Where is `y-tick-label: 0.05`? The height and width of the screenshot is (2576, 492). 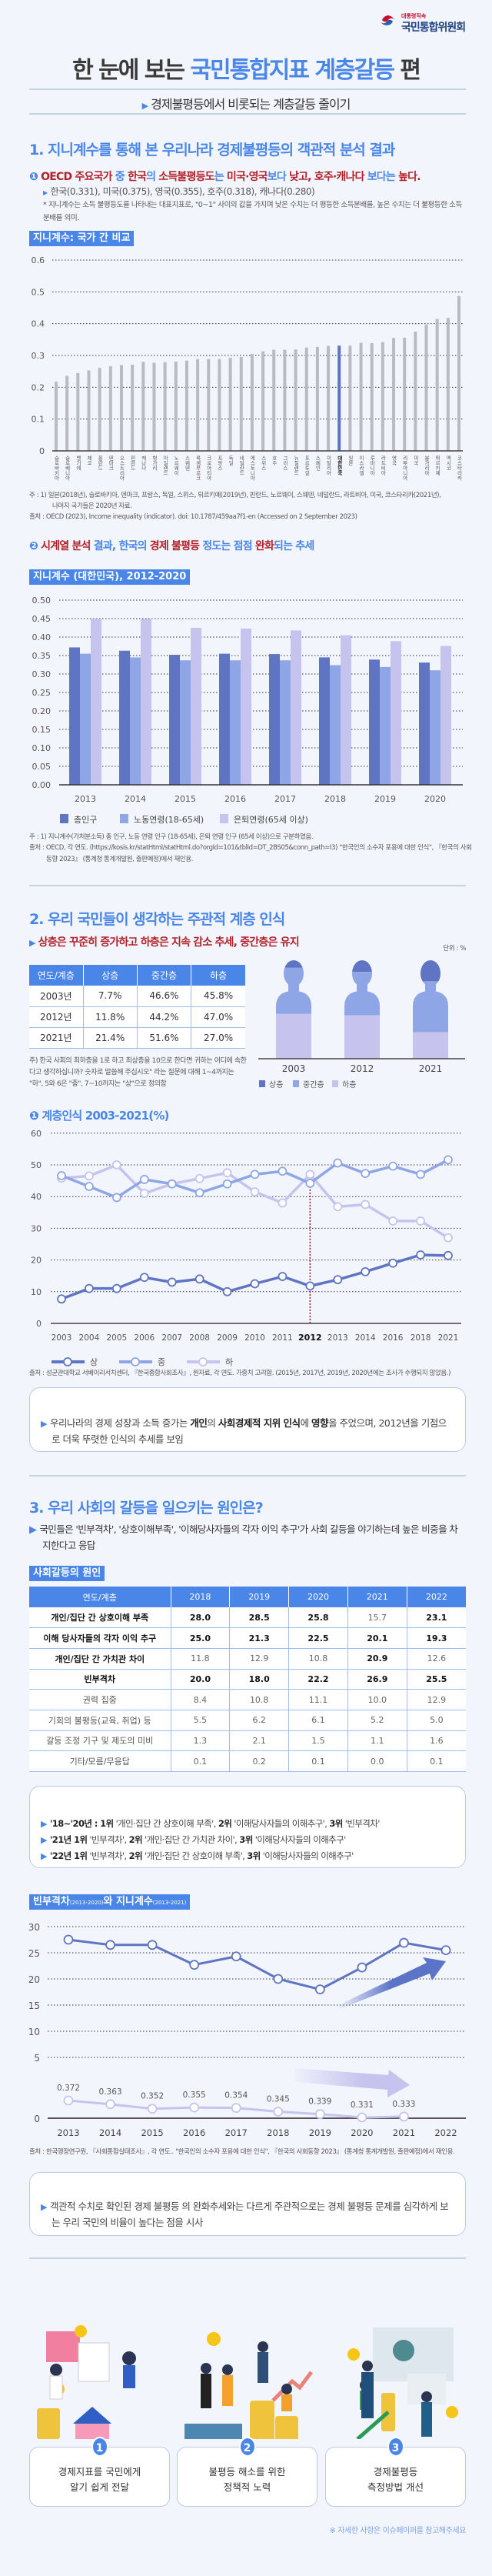 y-tick-label: 0.05 is located at coordinates (42, 767).